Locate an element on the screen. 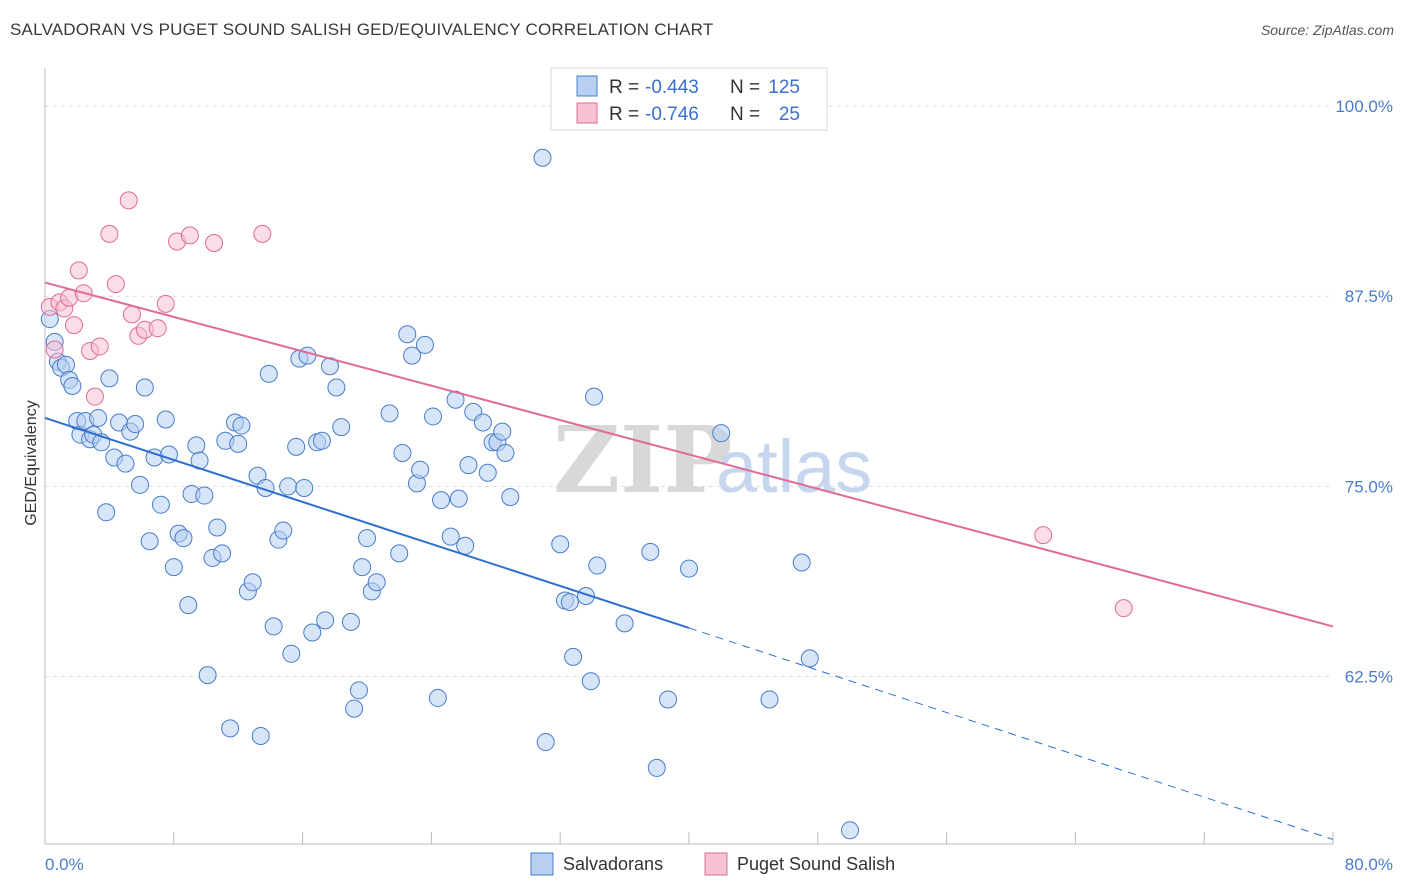  watermark-atlas: atlas is located at coordinates (794, 466).